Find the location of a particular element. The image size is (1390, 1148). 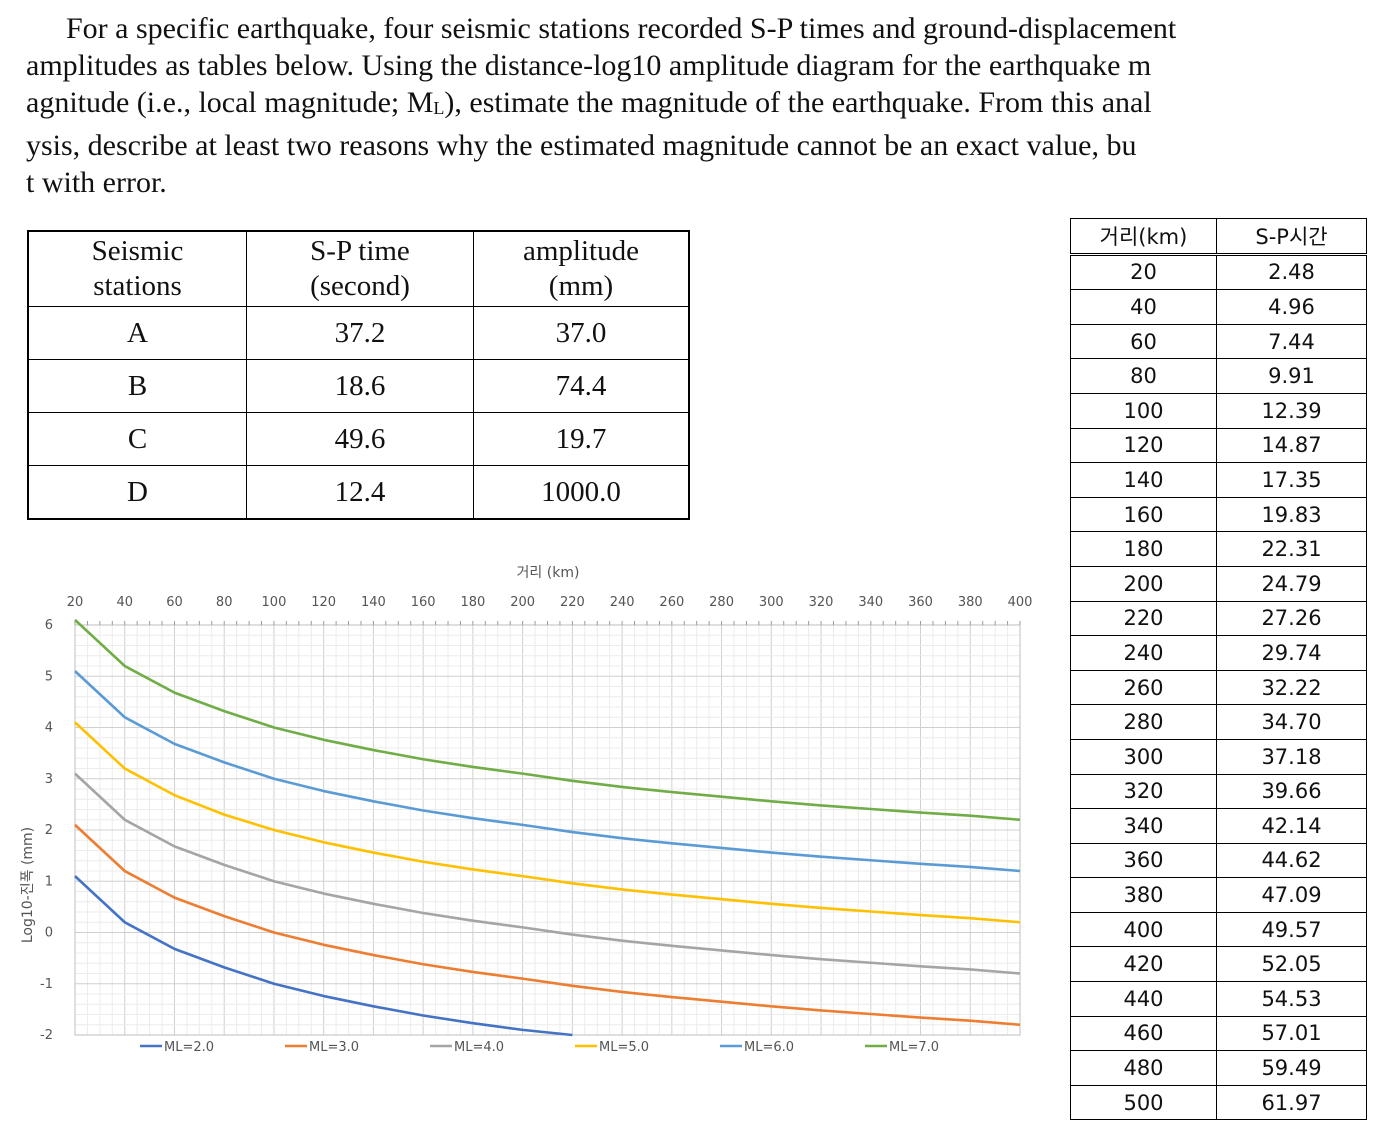

table-row: A 37.2 37.0 is located at coordinates (358, 333).